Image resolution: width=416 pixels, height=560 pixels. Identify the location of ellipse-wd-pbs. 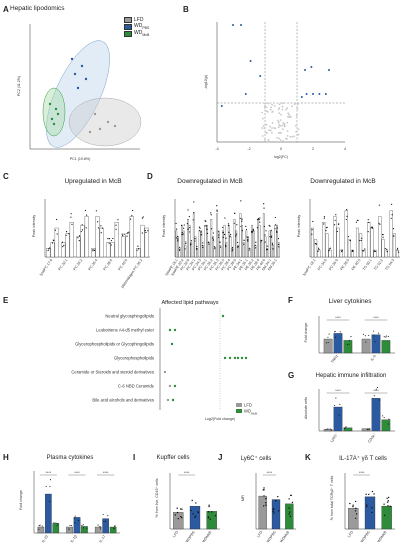
(78, 94).